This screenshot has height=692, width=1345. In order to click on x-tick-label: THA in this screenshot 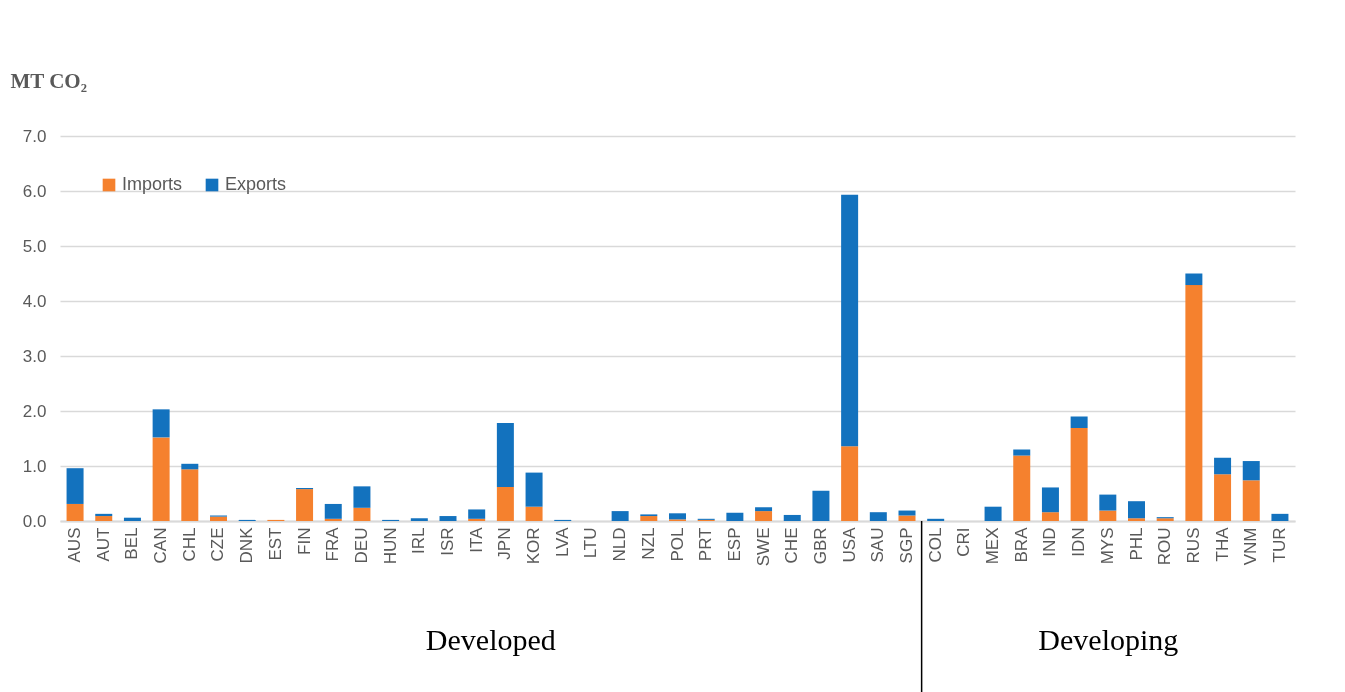, I will do `click(1222, 544)`.